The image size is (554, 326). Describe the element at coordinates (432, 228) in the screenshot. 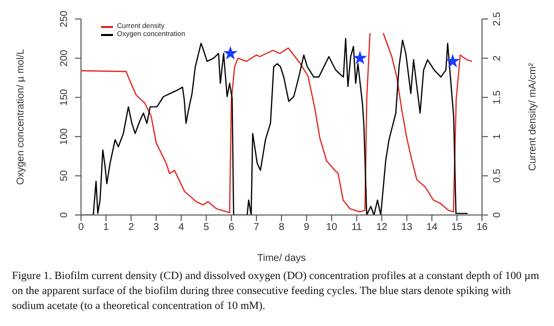

I see `x-tick-label: 14` at that location.